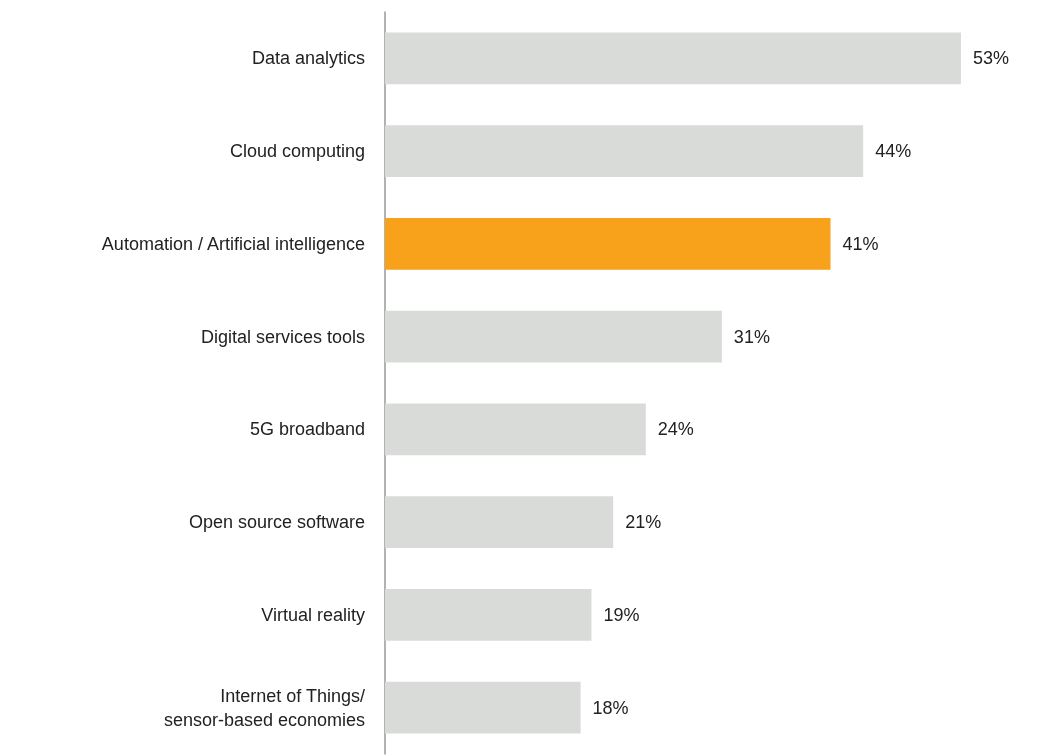  I want to click on y-tick-label: Internet of Things/ sensor-based economies, so click(264, 707).